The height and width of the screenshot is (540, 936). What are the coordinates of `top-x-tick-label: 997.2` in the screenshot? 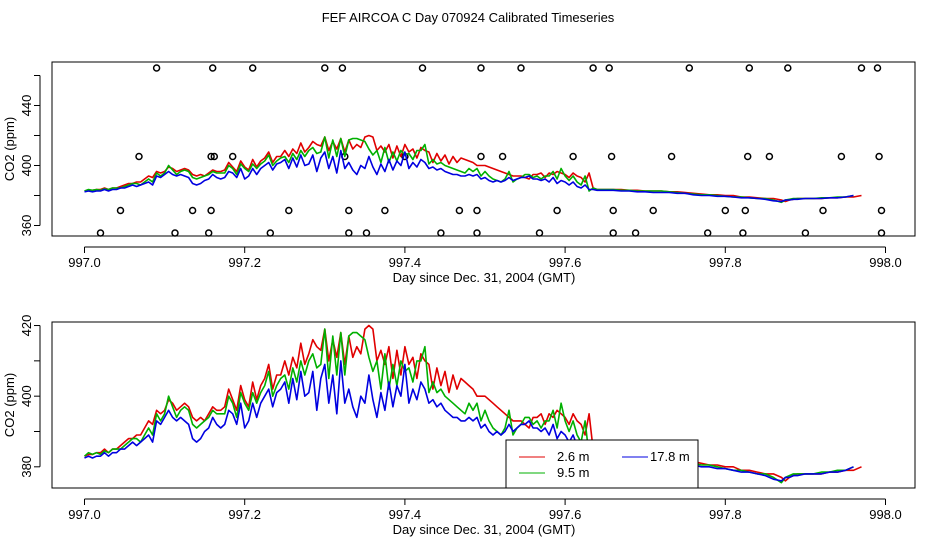 It's located at (244, 262).